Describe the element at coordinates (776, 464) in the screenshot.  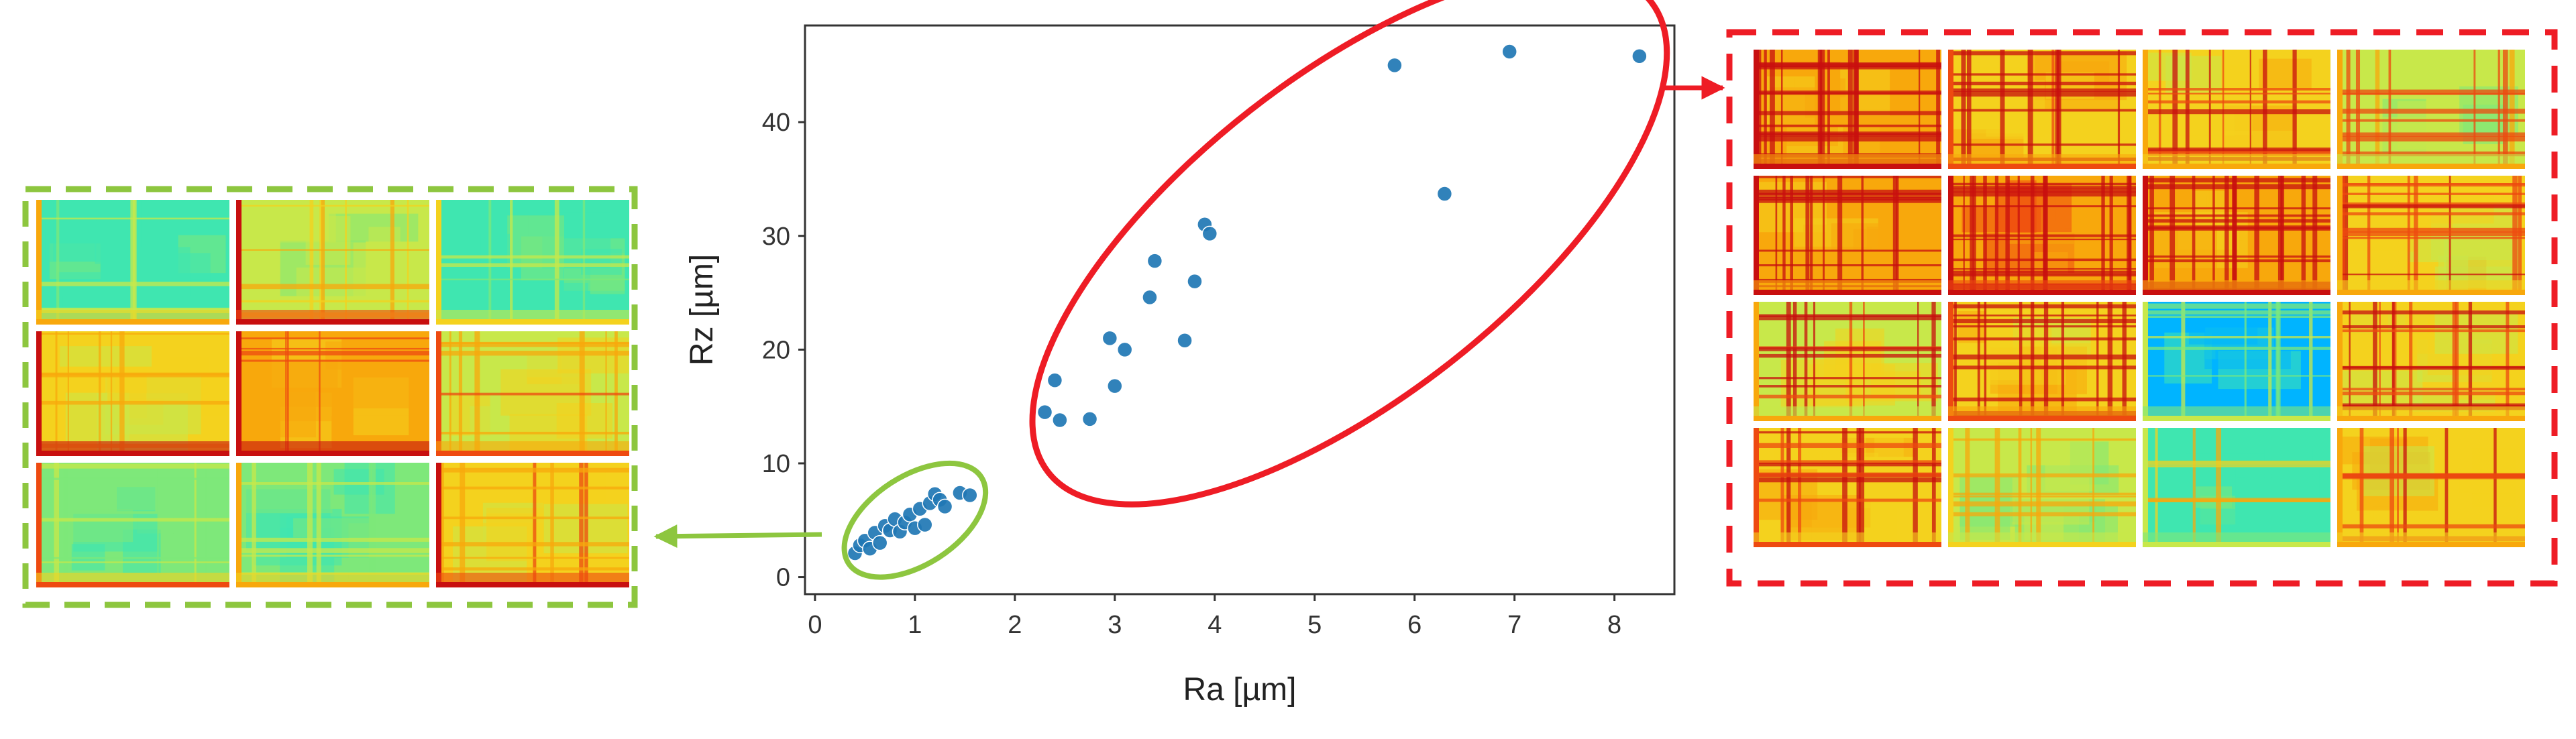
I see `y-tick-label: 10` at that location.